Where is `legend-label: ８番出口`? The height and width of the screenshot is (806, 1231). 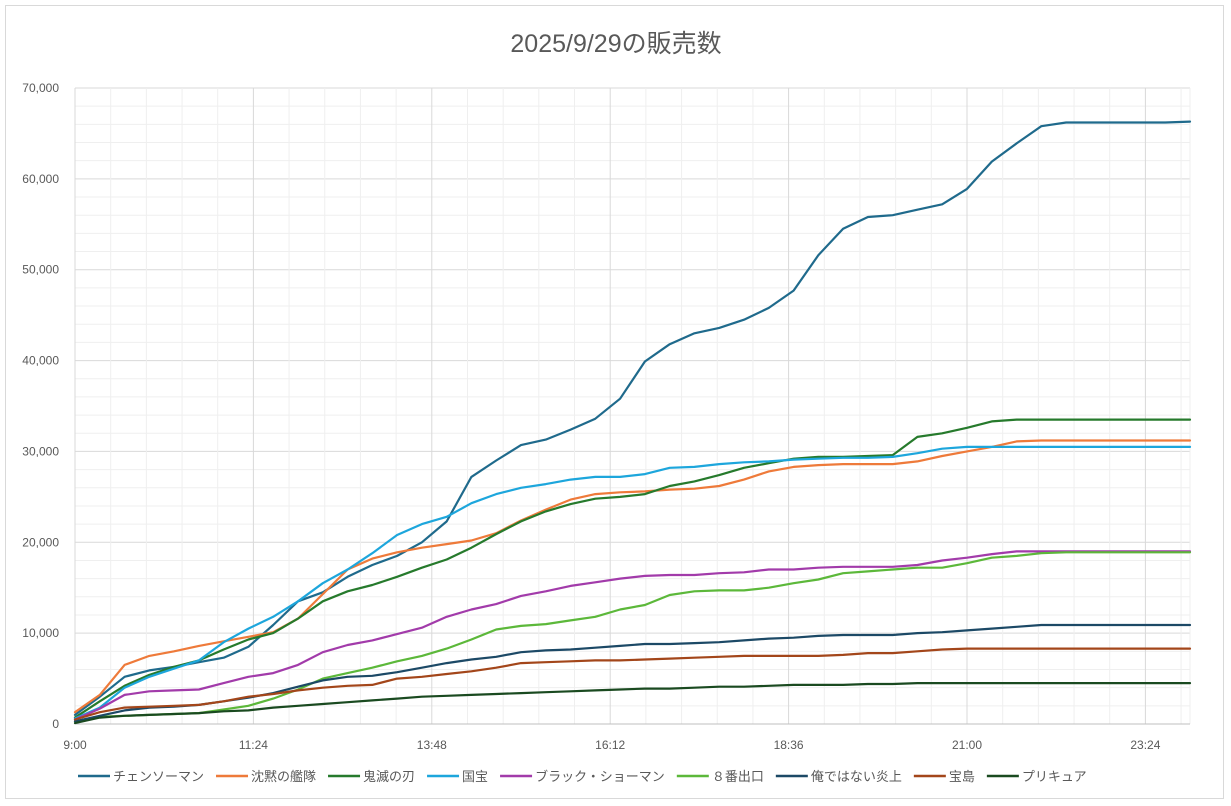 legend-label: ８番出口 is located at coordinates (738, 776).